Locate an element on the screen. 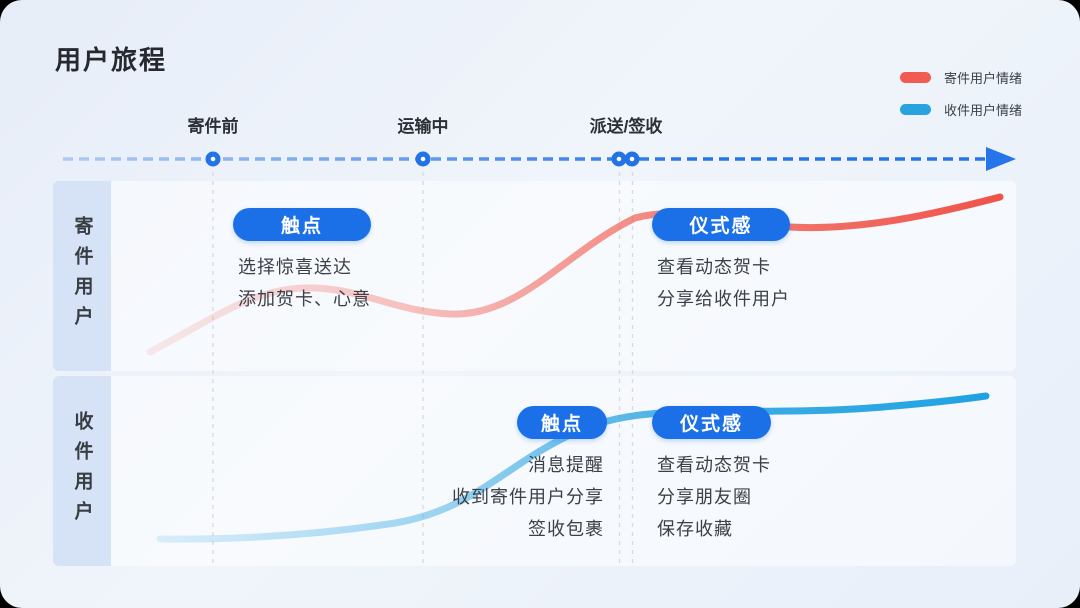  receiver-touchpoint-annotation: 触点 消息提醒 收到寄件用户分享 签收包裹 is located at coordinates (529, 475).